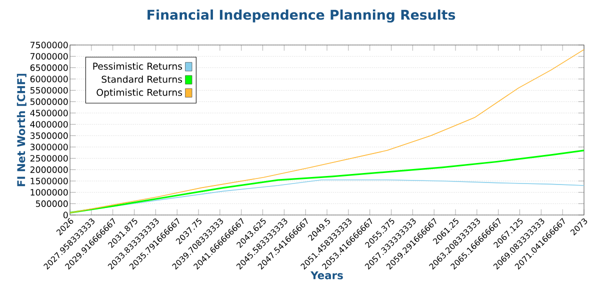 The image size is (602, 300). Describe the element at coordinates (326, 275) in the screenshot. I see `x-axis-title: Years` at that location.